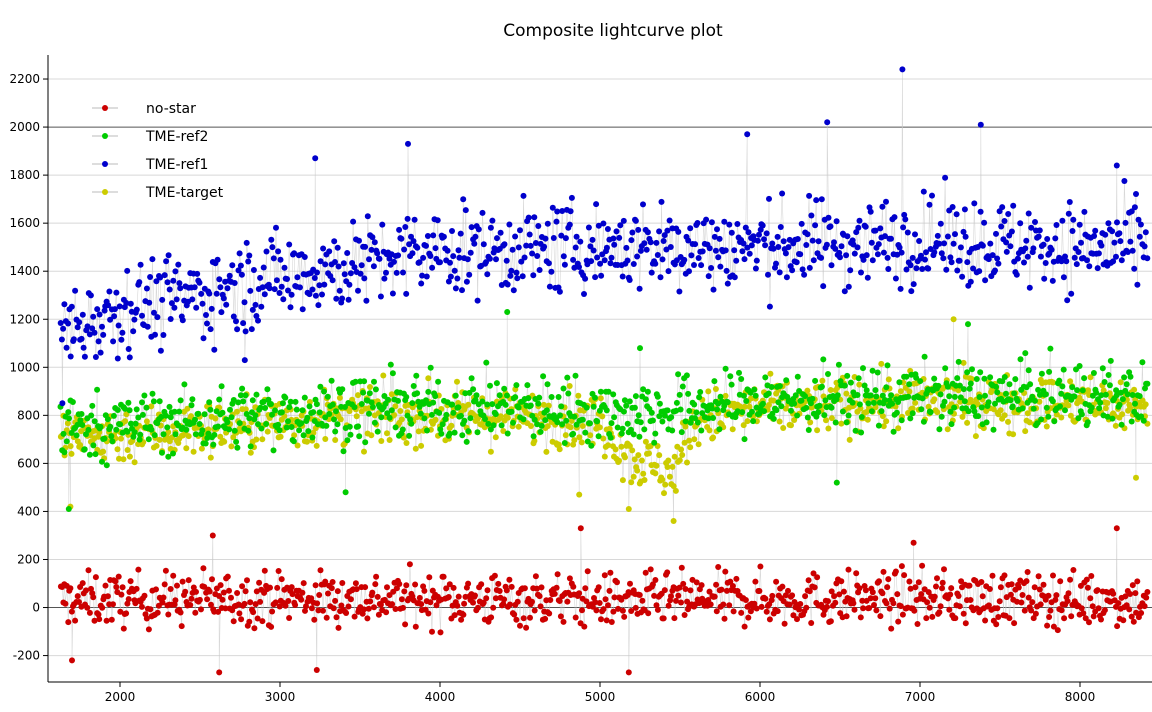 The width and height of the screenshot is (1152, 712). What do you see at coordinates (28, 559) in the screenshot?
I see `y-tick-label: 200` at bounding box center [28, 559].